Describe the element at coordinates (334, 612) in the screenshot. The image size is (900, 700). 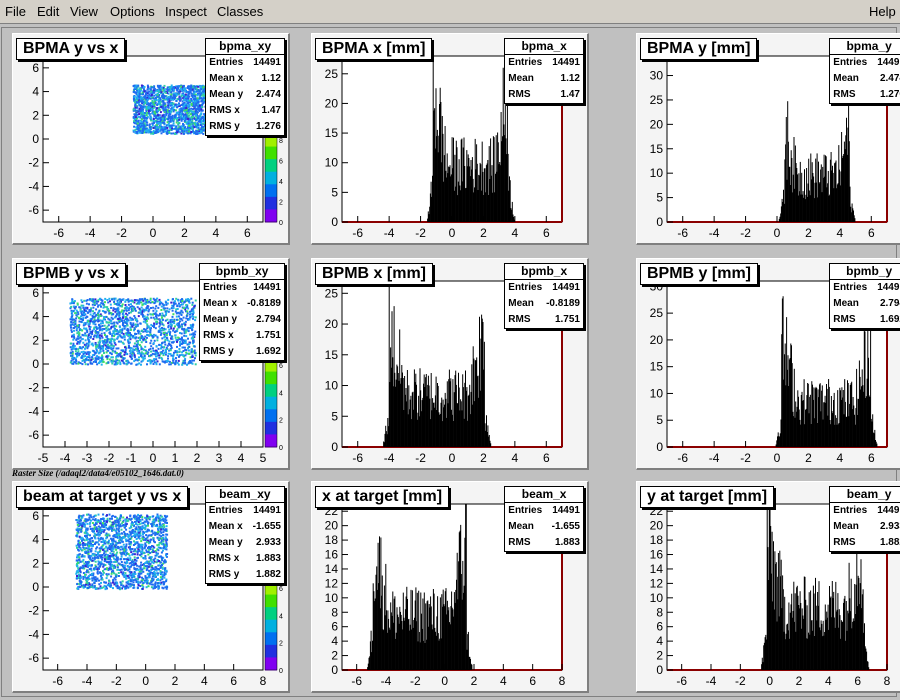
I see `y-tick-label: 8` at that location.